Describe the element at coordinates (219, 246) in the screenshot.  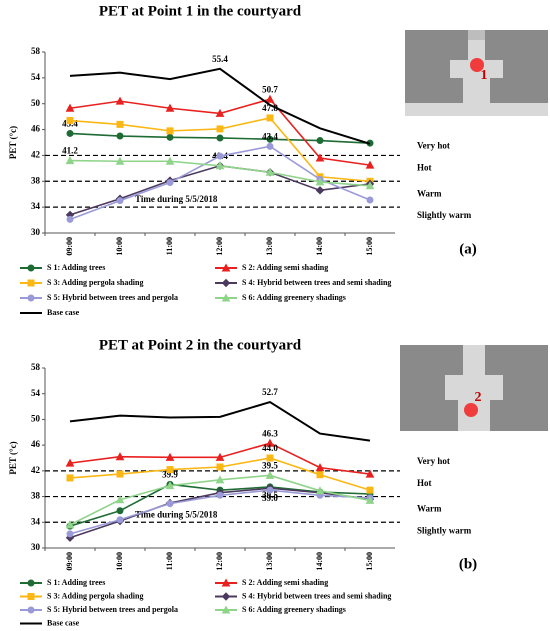
I see `x-tick-label: 12:00` at that location.